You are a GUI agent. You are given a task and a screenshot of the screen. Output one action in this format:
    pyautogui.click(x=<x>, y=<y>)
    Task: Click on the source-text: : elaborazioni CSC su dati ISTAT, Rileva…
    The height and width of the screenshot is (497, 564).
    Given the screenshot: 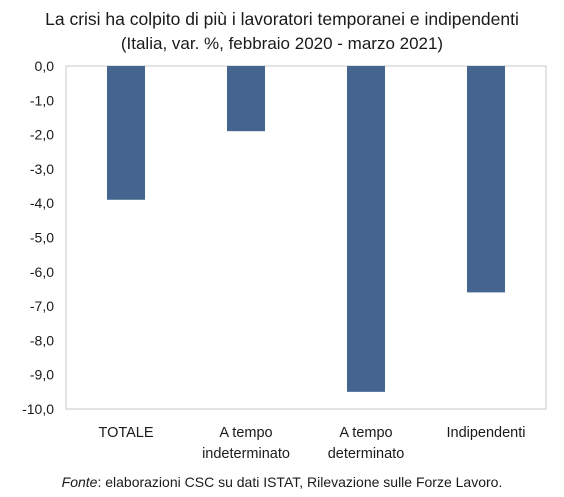 What is the action you would take?
    pyautogui.click(x=300, y=482)
    